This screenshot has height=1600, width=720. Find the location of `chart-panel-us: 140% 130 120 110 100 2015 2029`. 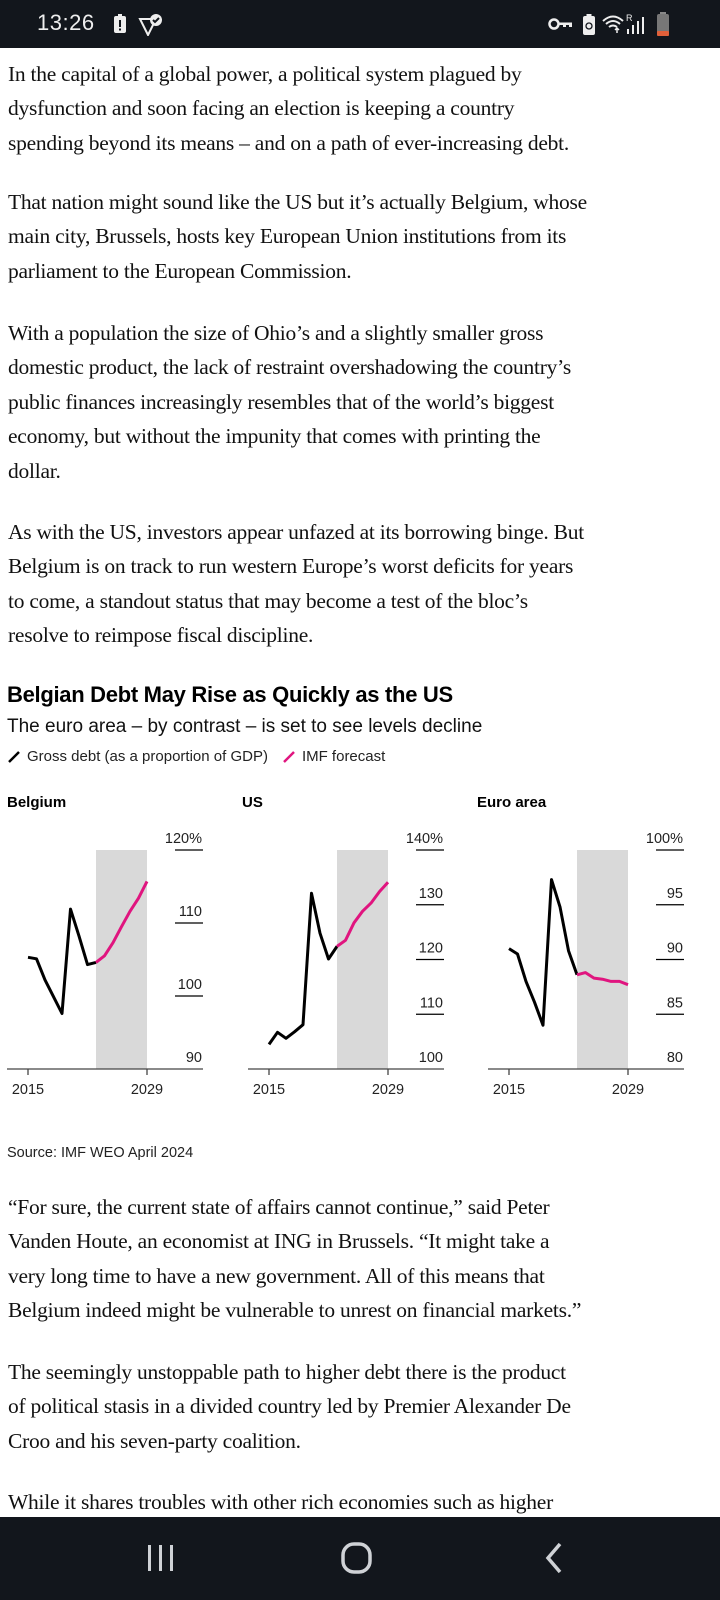

chart-panel-us: 140% 130 120 110 100 2015 2029 is located at coordinates (358, 945).